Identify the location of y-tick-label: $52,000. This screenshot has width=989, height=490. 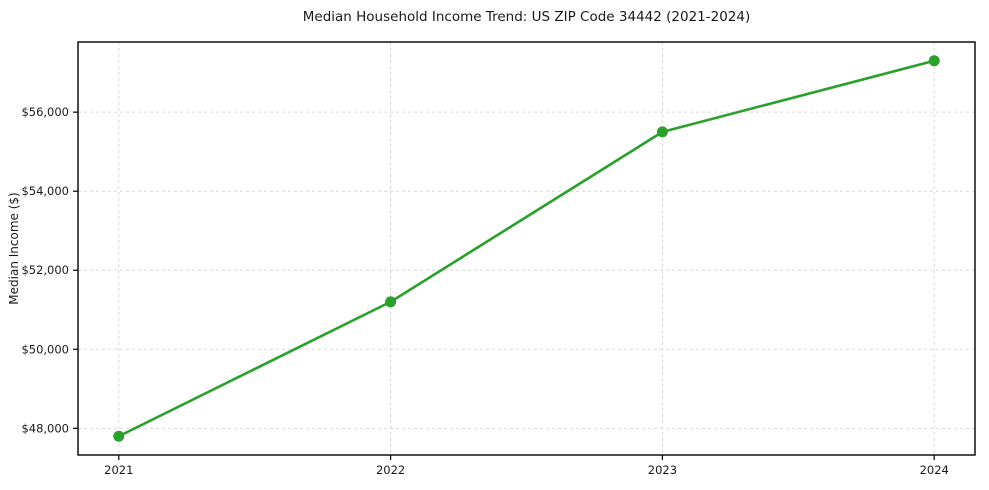
(45, 270).